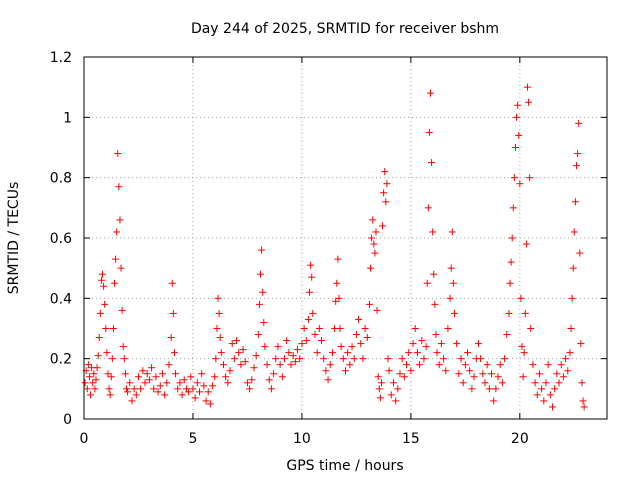 Image resolution: width=640 pixels, height=480 pixels. What do you see at coordinates (61, 58) in the screenshot?
I see `y-tick-label: 1.2` at bounding box center [61, 58].